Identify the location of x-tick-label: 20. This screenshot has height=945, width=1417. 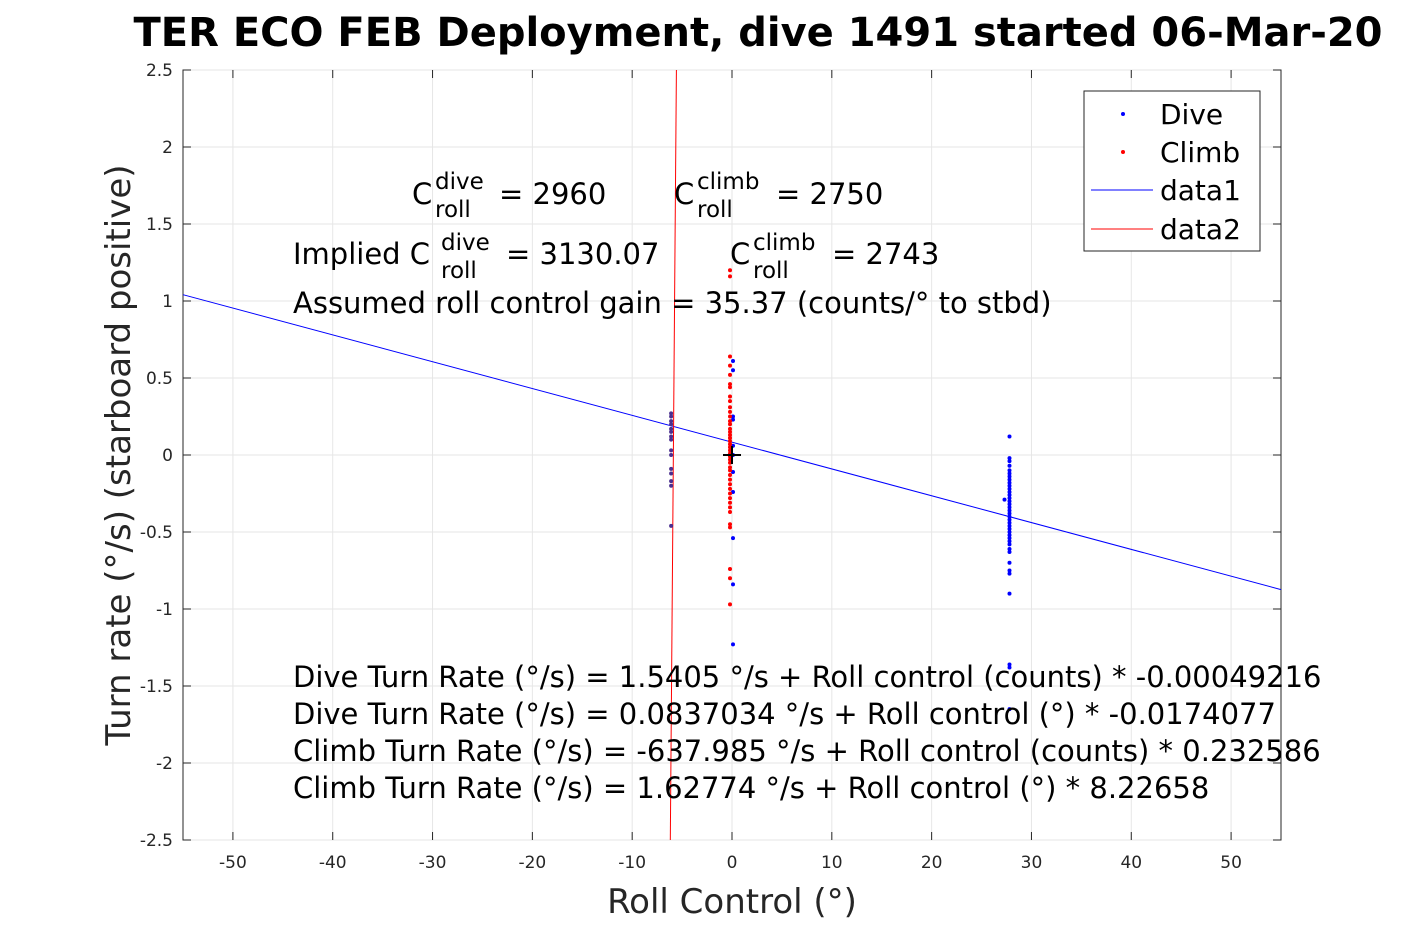
(932, 863).